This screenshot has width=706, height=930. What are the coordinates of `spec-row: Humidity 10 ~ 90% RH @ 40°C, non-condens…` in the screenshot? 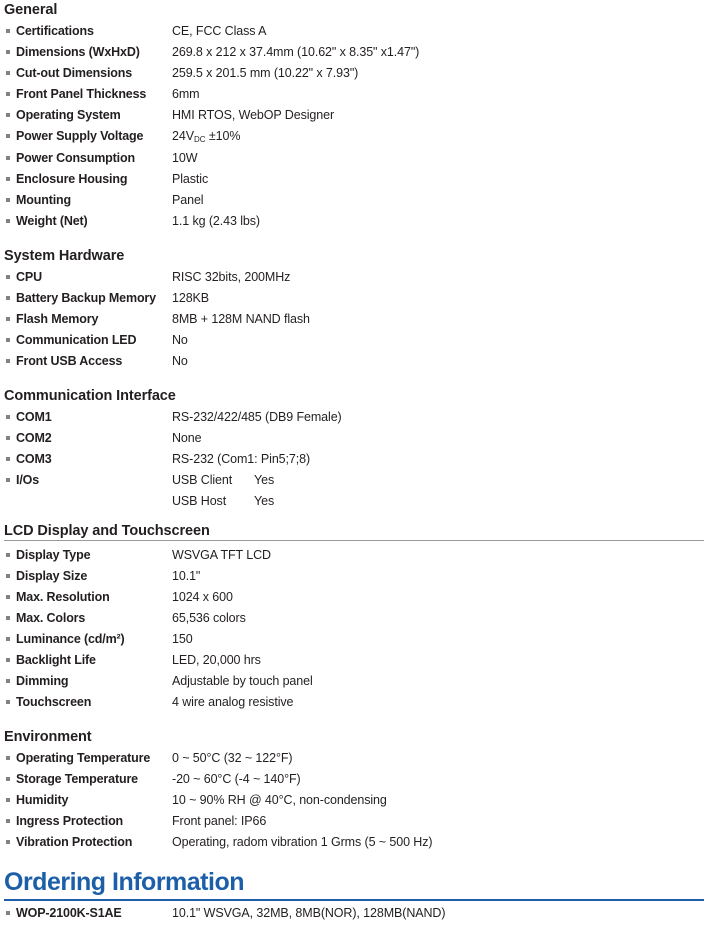 It's located at (353, 800).